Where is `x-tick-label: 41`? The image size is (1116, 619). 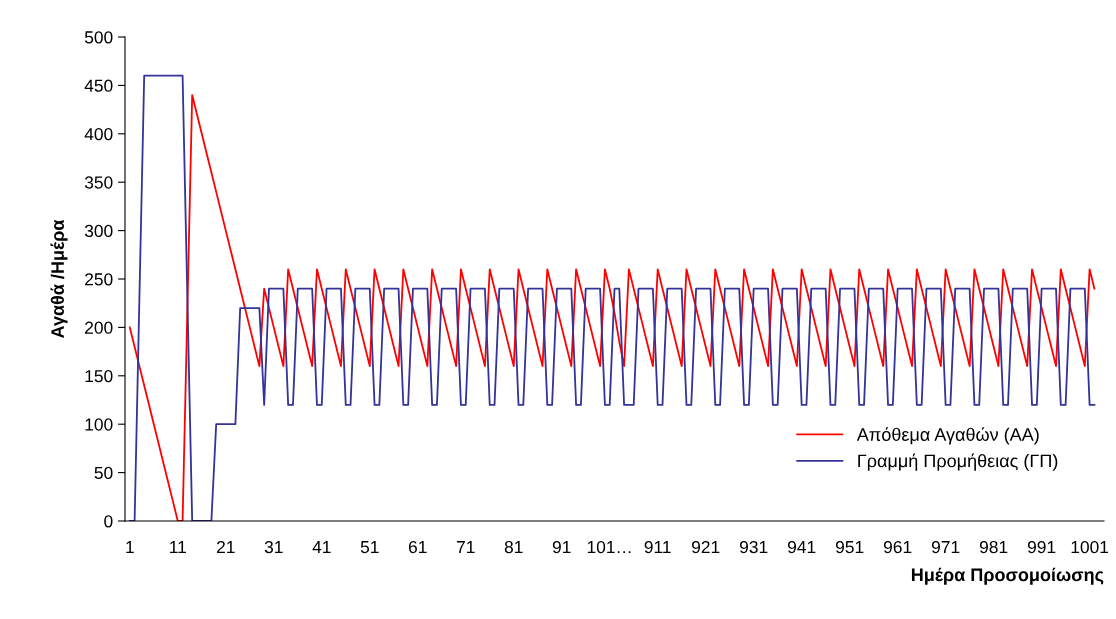 x-tick-label: 41 is located at coordinates (321, 547).